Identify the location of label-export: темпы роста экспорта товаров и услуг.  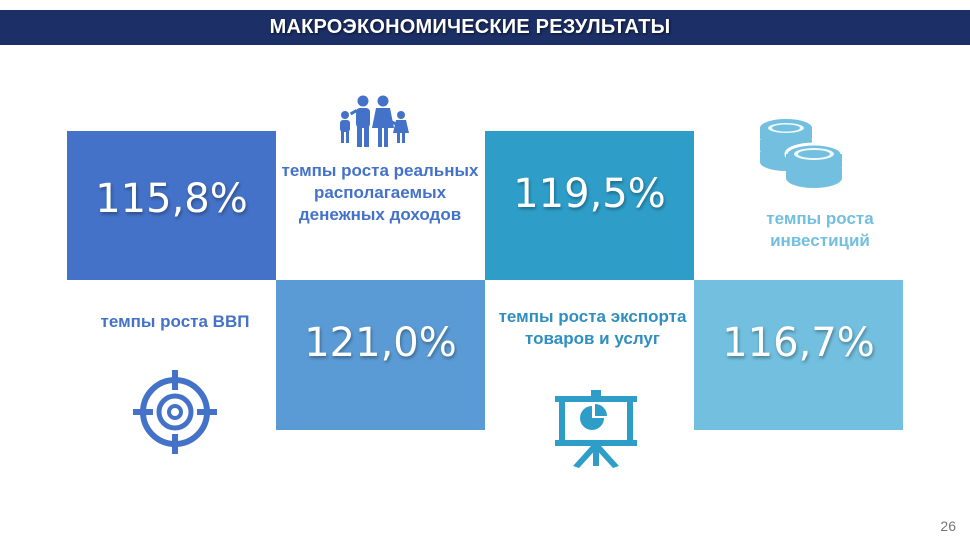
(592, 327).